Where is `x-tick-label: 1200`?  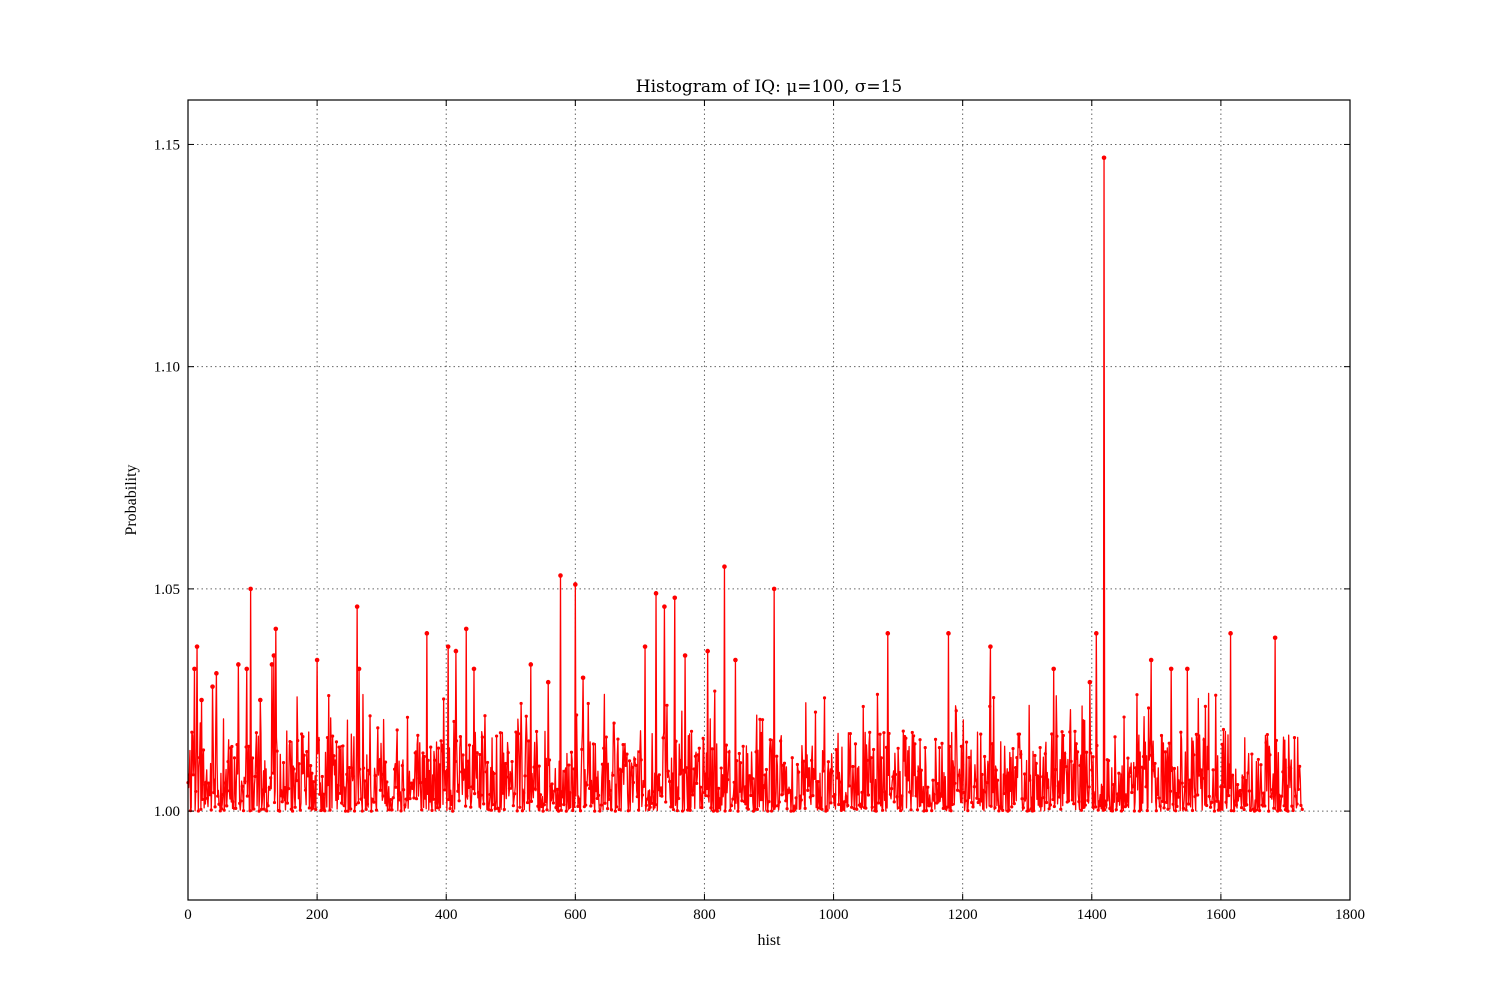 x-tick-label: 1200 is located at coordinates (963, 915).